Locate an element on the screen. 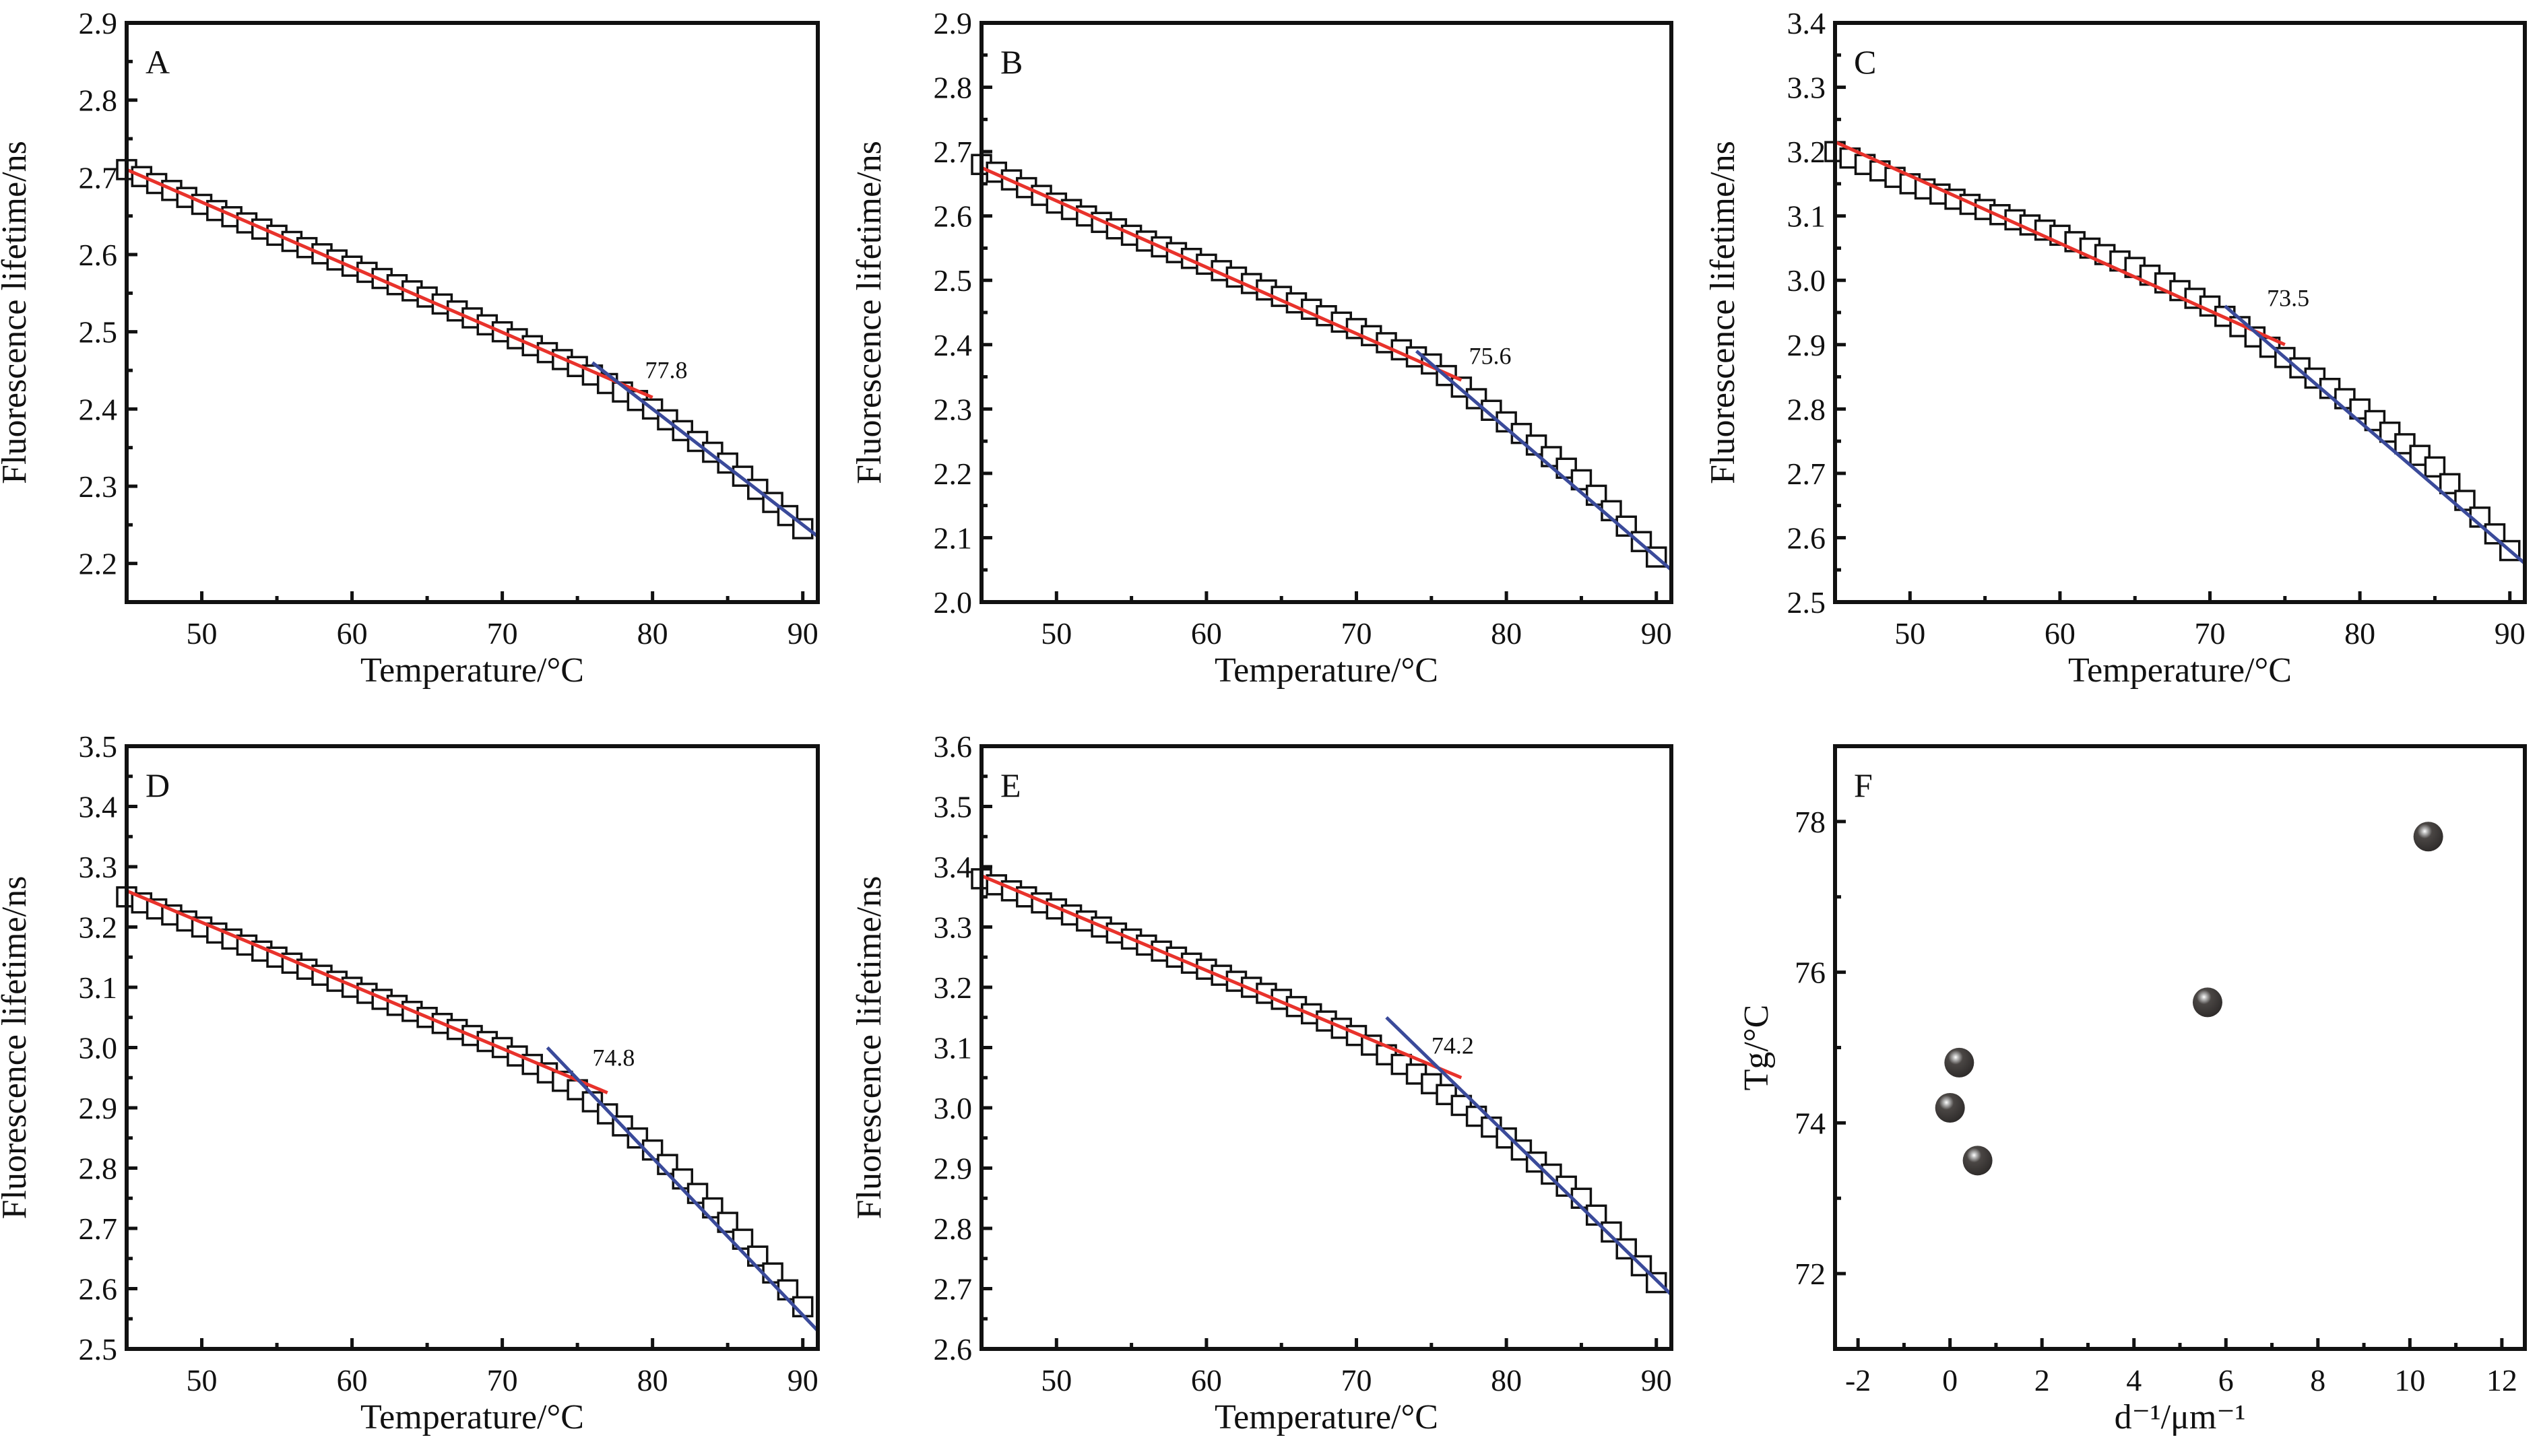 The height and width of the screenshot is (1456, 2539). tg-annotation: 73.5 is located at coordinates (2288, 298).